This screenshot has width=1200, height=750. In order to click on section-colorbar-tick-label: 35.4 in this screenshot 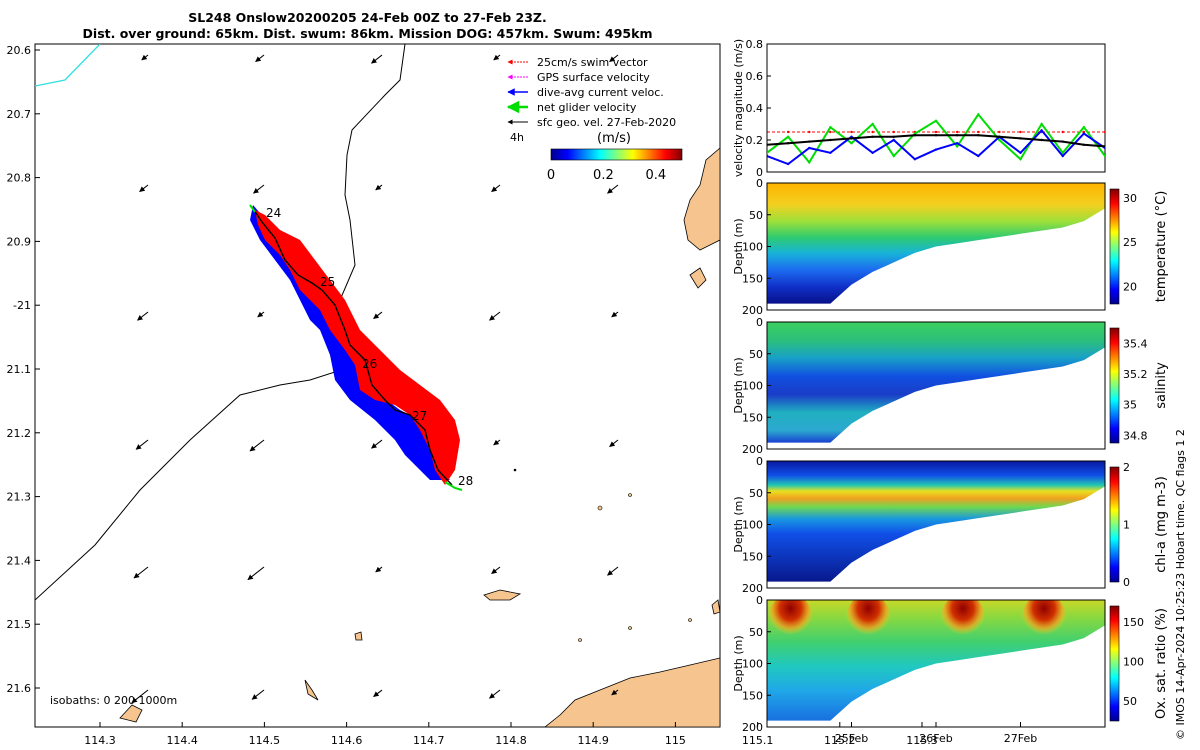, I will do `click(1135, 343)`.